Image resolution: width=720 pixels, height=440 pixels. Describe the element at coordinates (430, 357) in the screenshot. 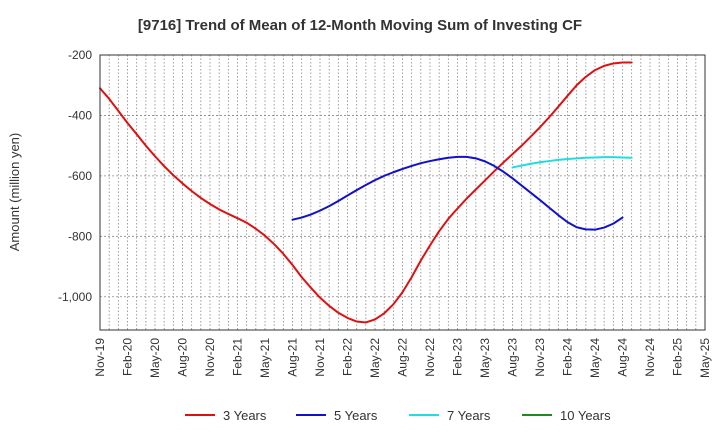

I see `x-tick-label: Nov-22` at that location.